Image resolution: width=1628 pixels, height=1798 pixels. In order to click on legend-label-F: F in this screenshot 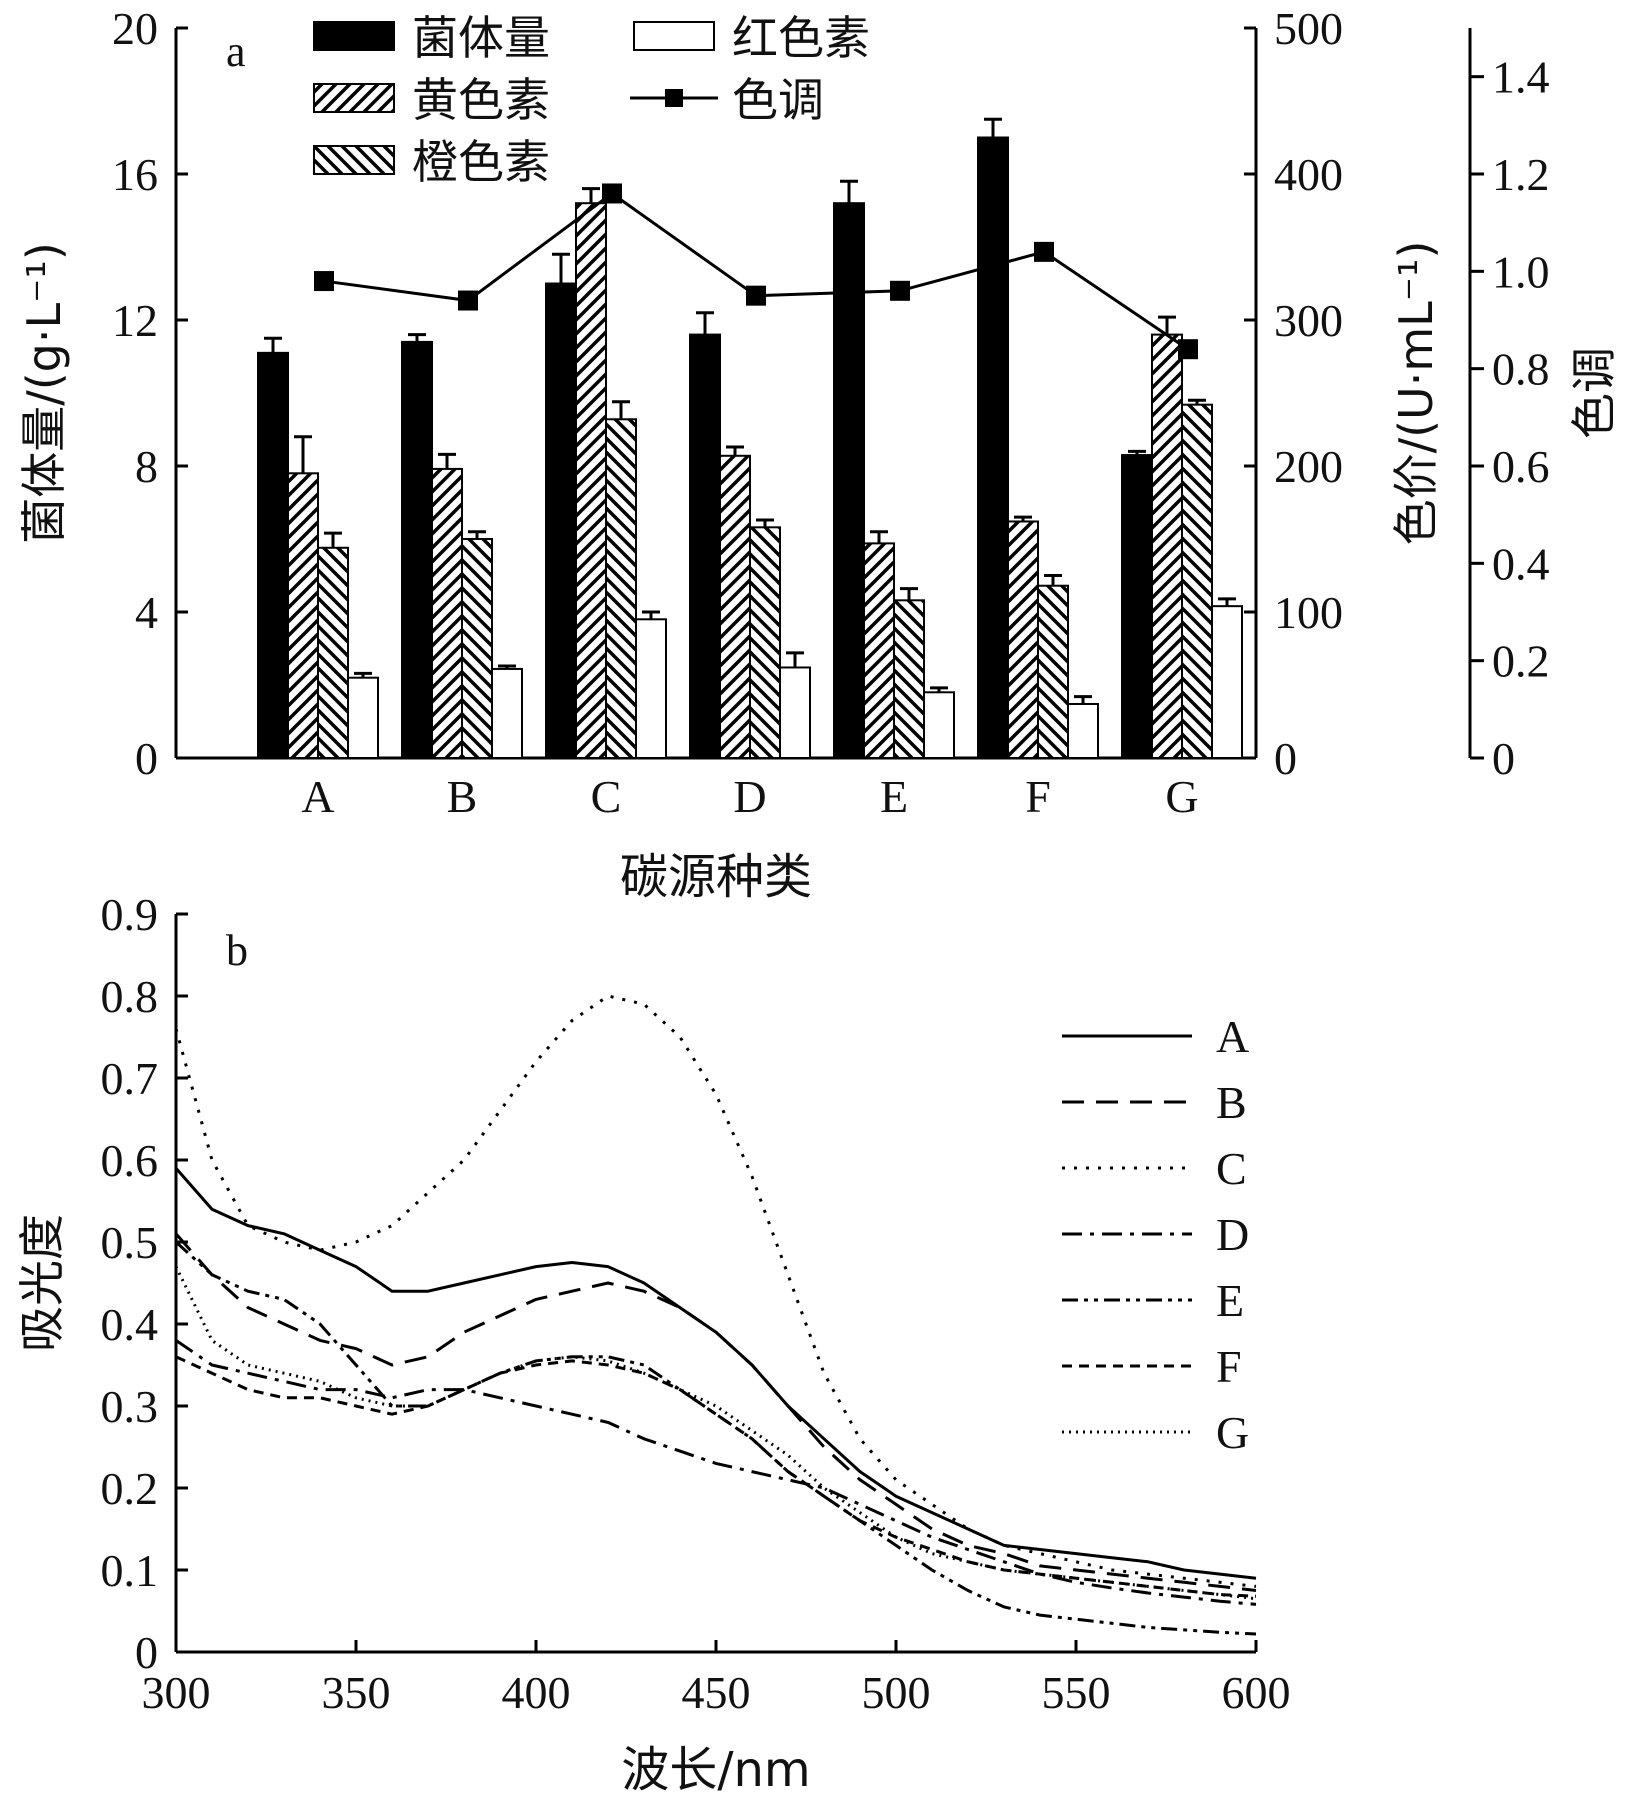, I will do `click(1229, 1366)`.